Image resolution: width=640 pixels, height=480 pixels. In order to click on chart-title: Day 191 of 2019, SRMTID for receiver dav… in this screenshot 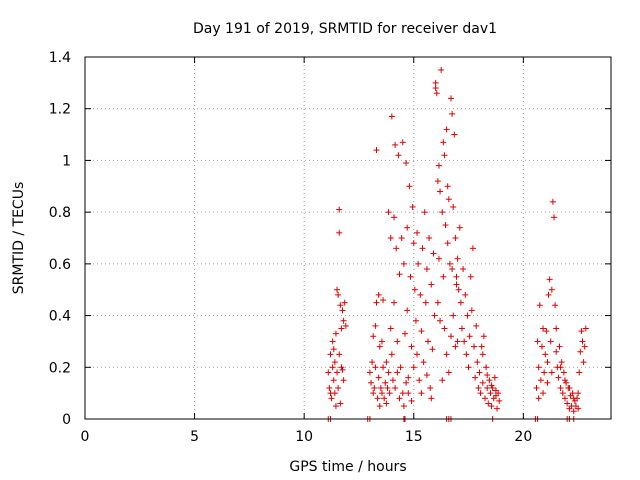, I will do `click(345, 29)`.